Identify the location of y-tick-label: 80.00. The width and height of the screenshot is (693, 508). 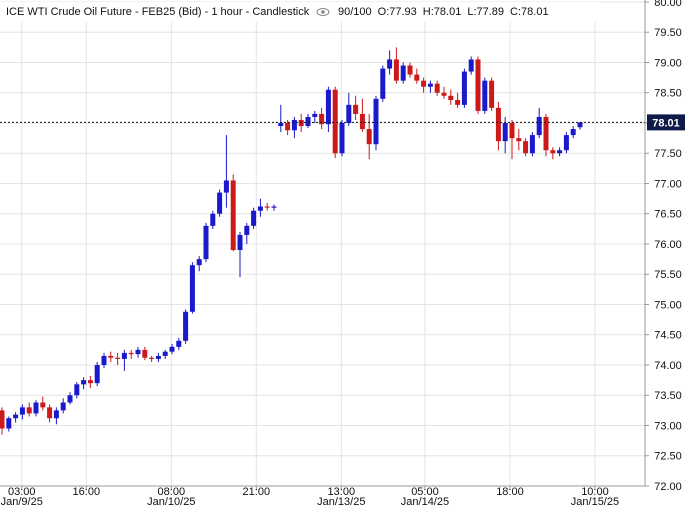
(668, 4).